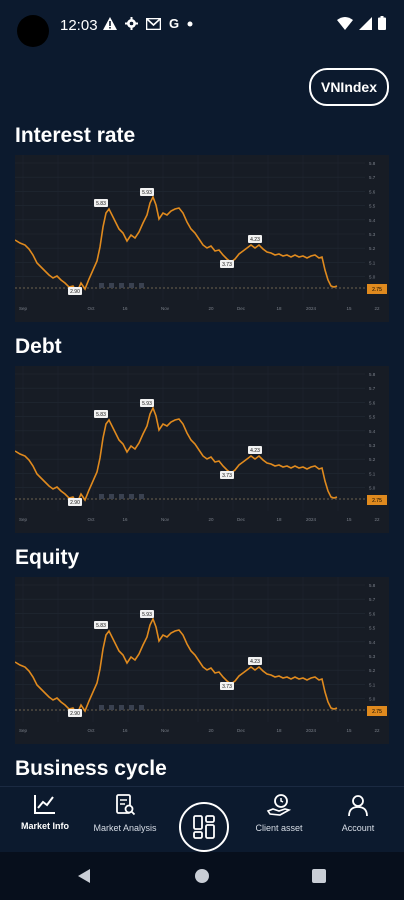 The image size is (404, 900). Describe the element at coordinates (153, 23) in the screenshot. I see `mail-icon` at that location.